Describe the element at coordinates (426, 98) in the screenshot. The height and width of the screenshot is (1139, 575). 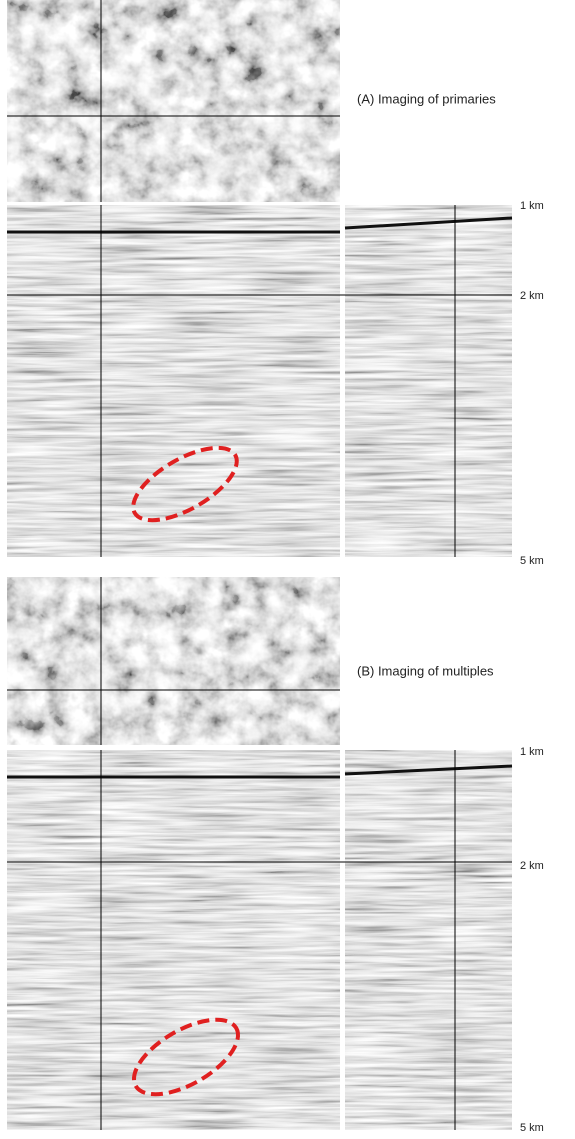
I see `panel-label: (A) Imaging of primaries` at that location.